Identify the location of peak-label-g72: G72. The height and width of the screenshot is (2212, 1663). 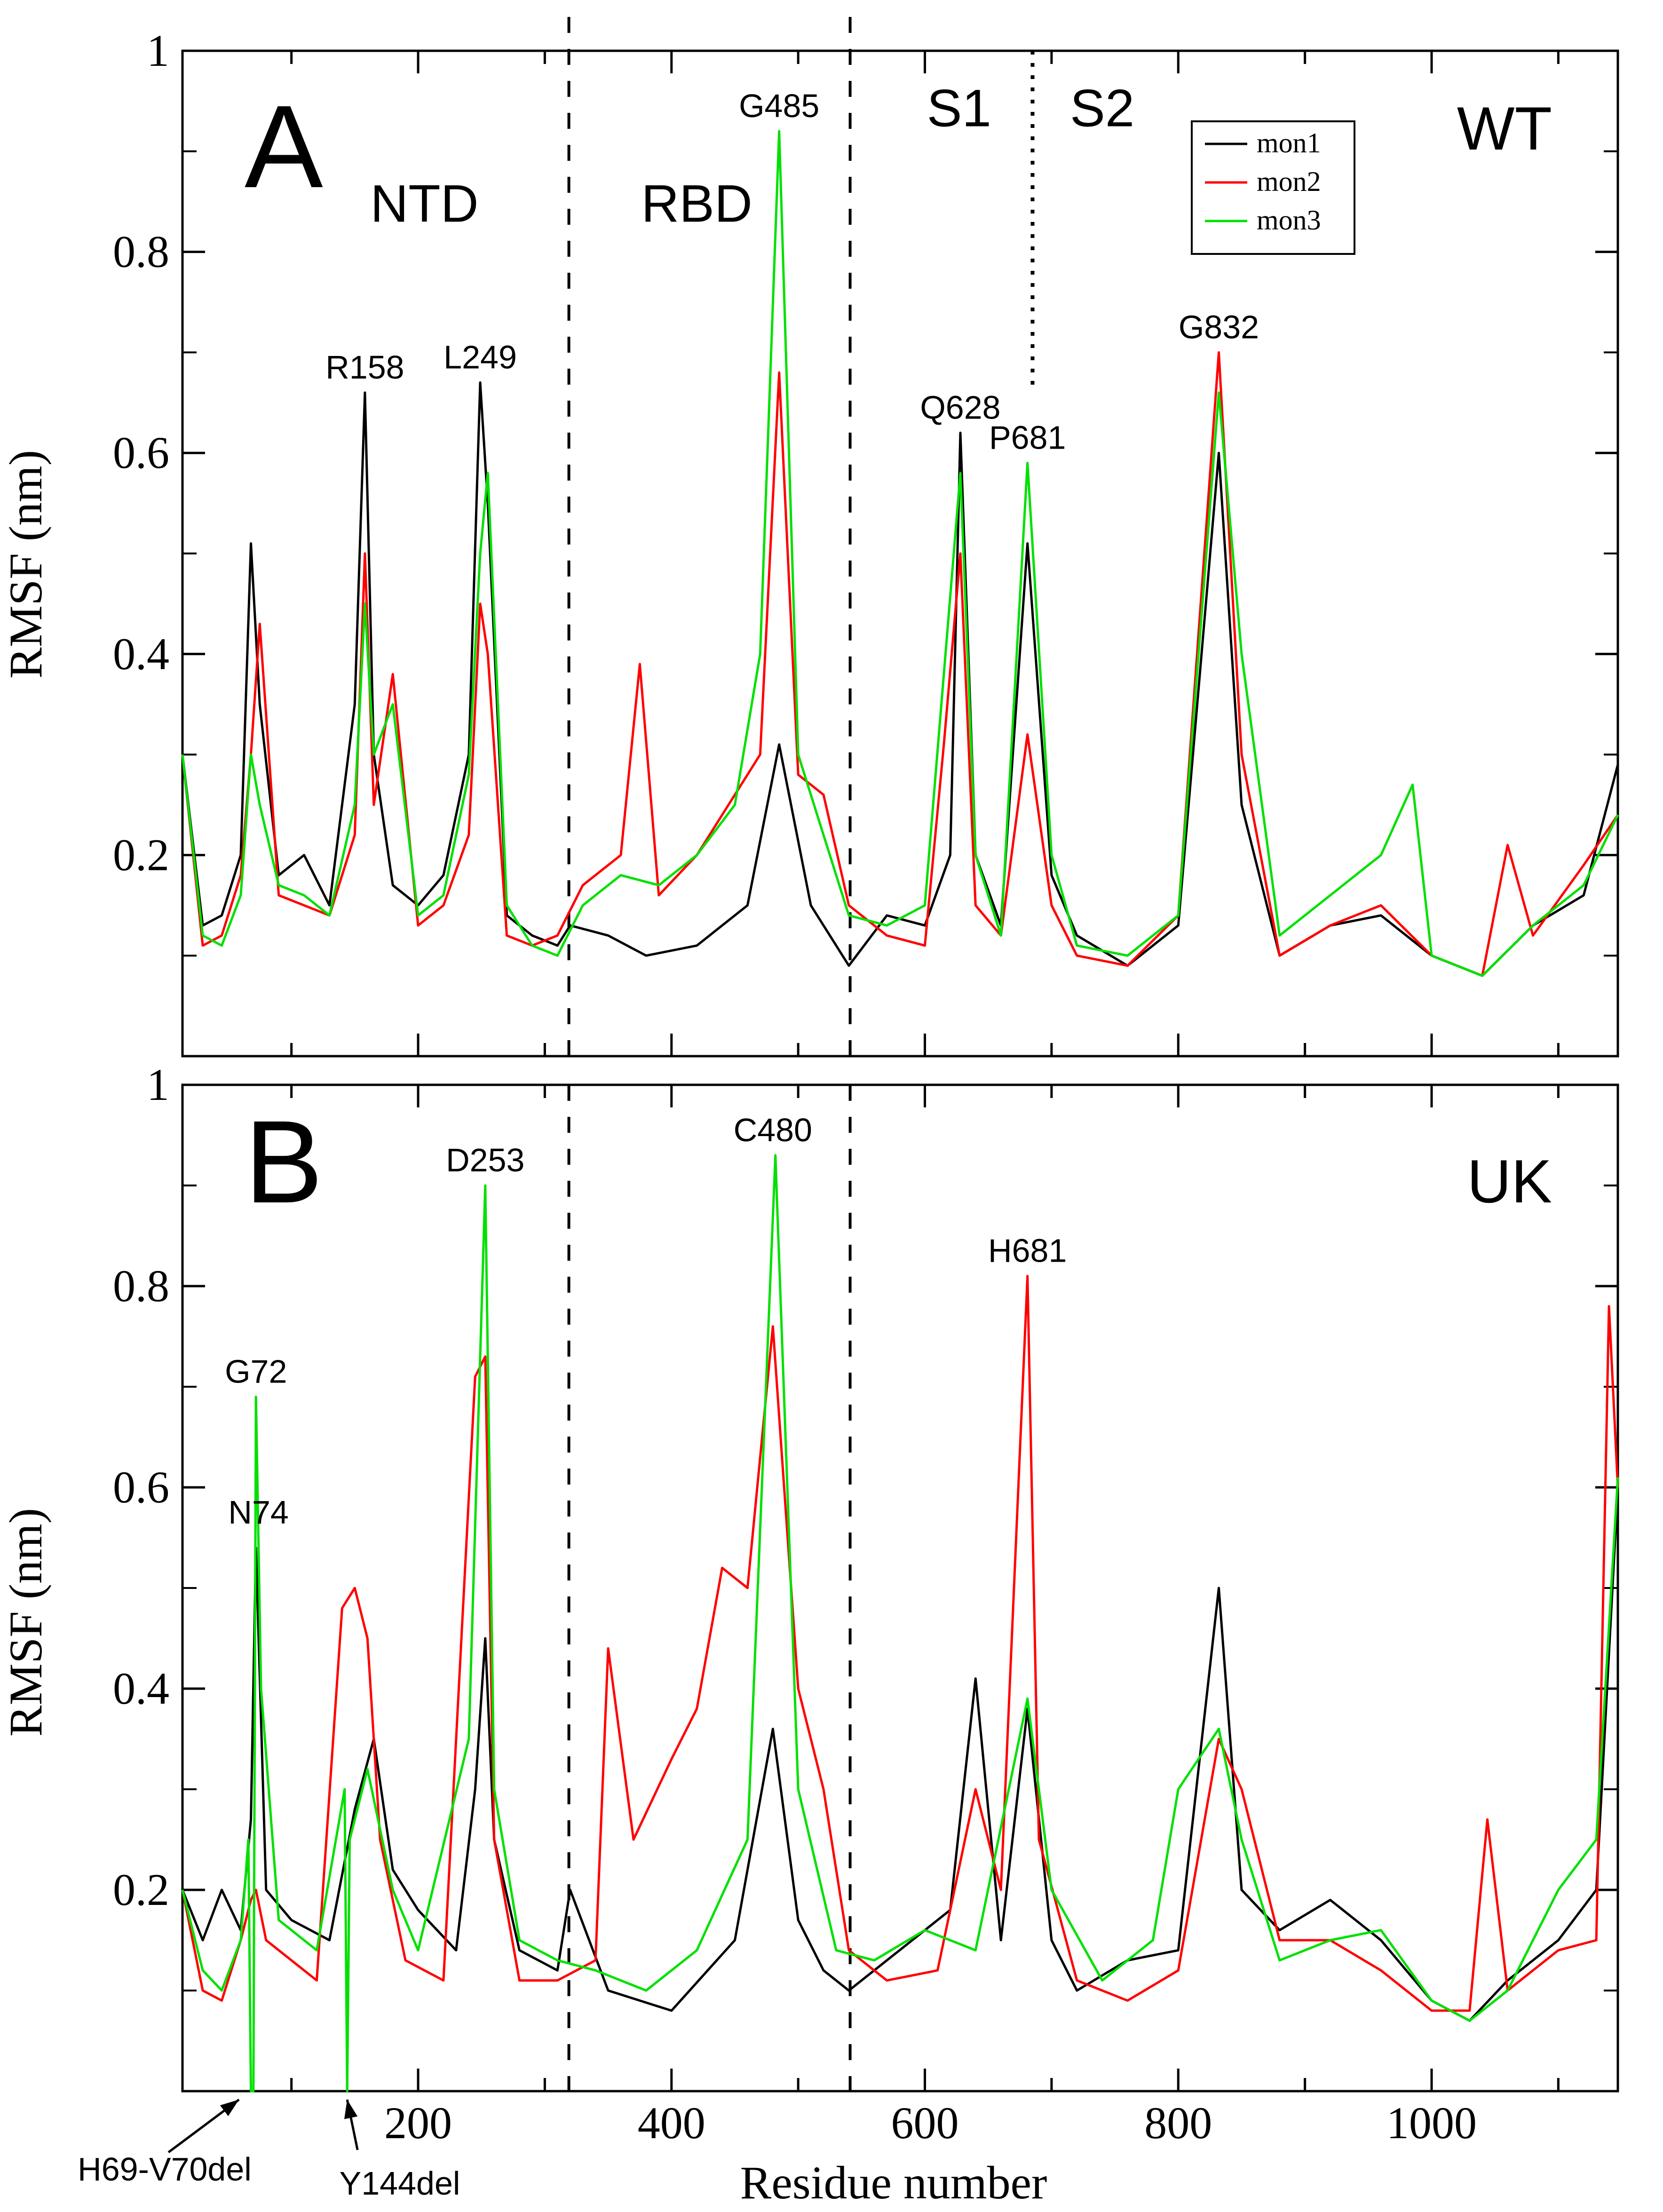
(256, 1371).